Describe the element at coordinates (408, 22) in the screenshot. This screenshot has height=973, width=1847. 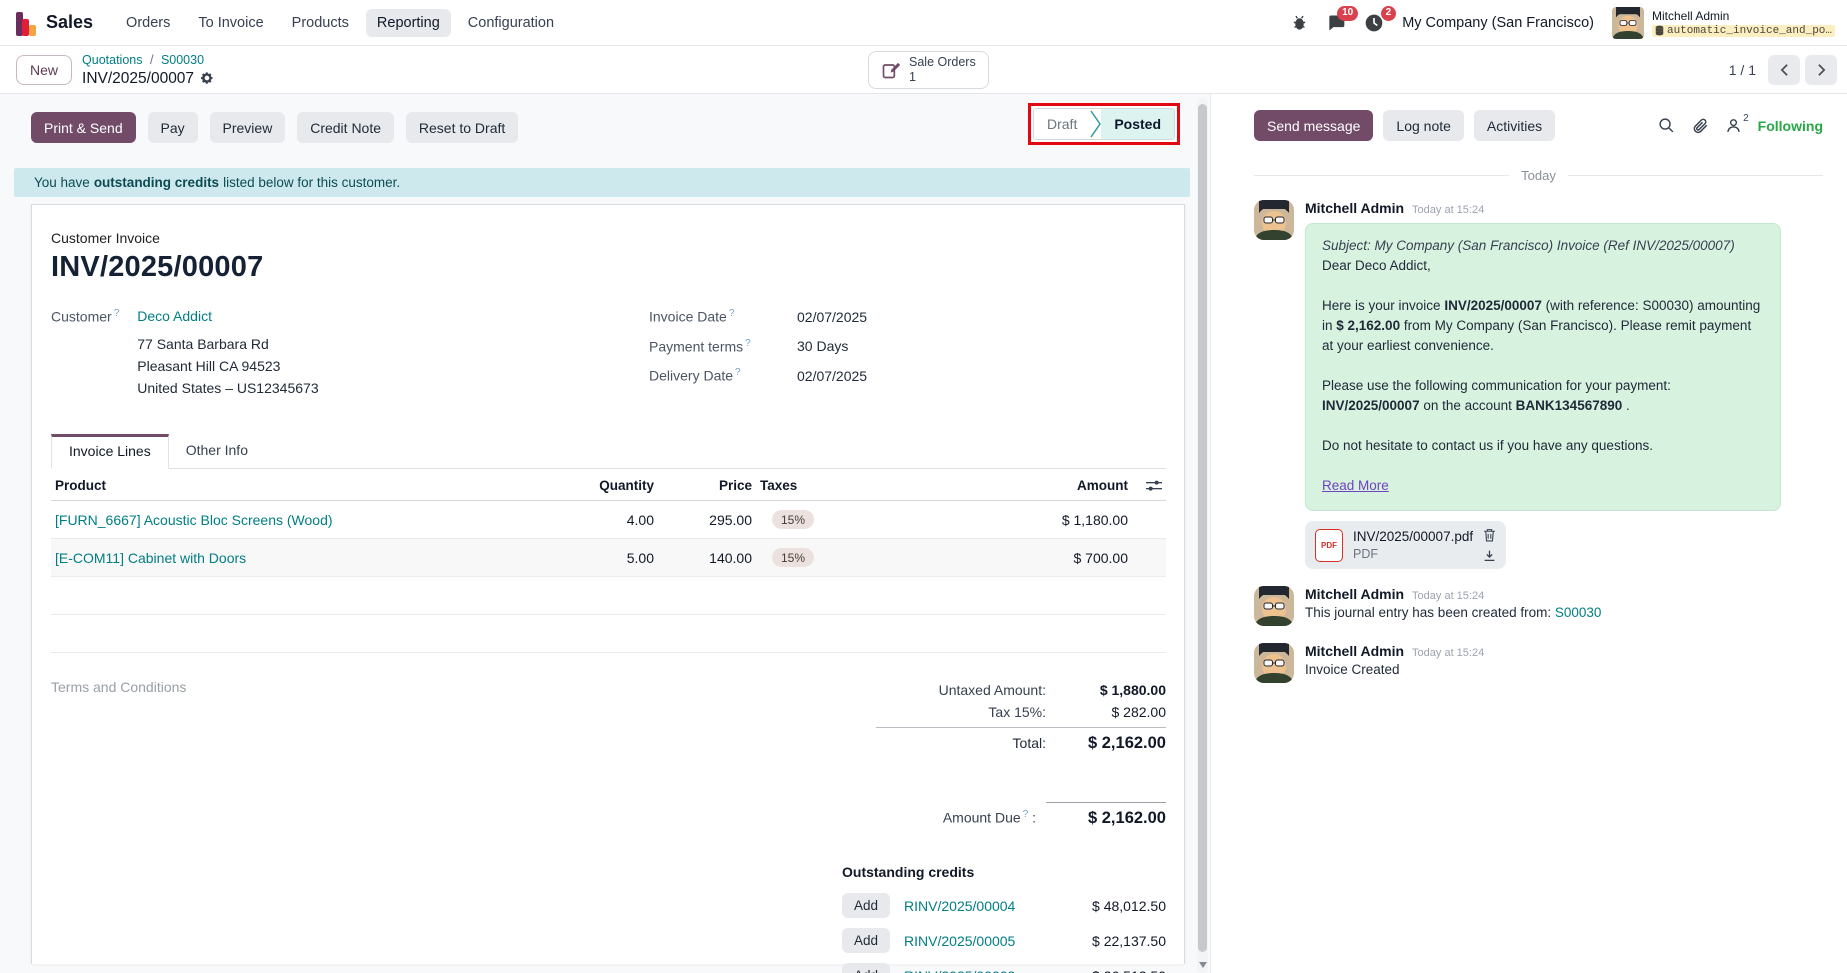
I see `menu-reporting: Reporting` at that location.